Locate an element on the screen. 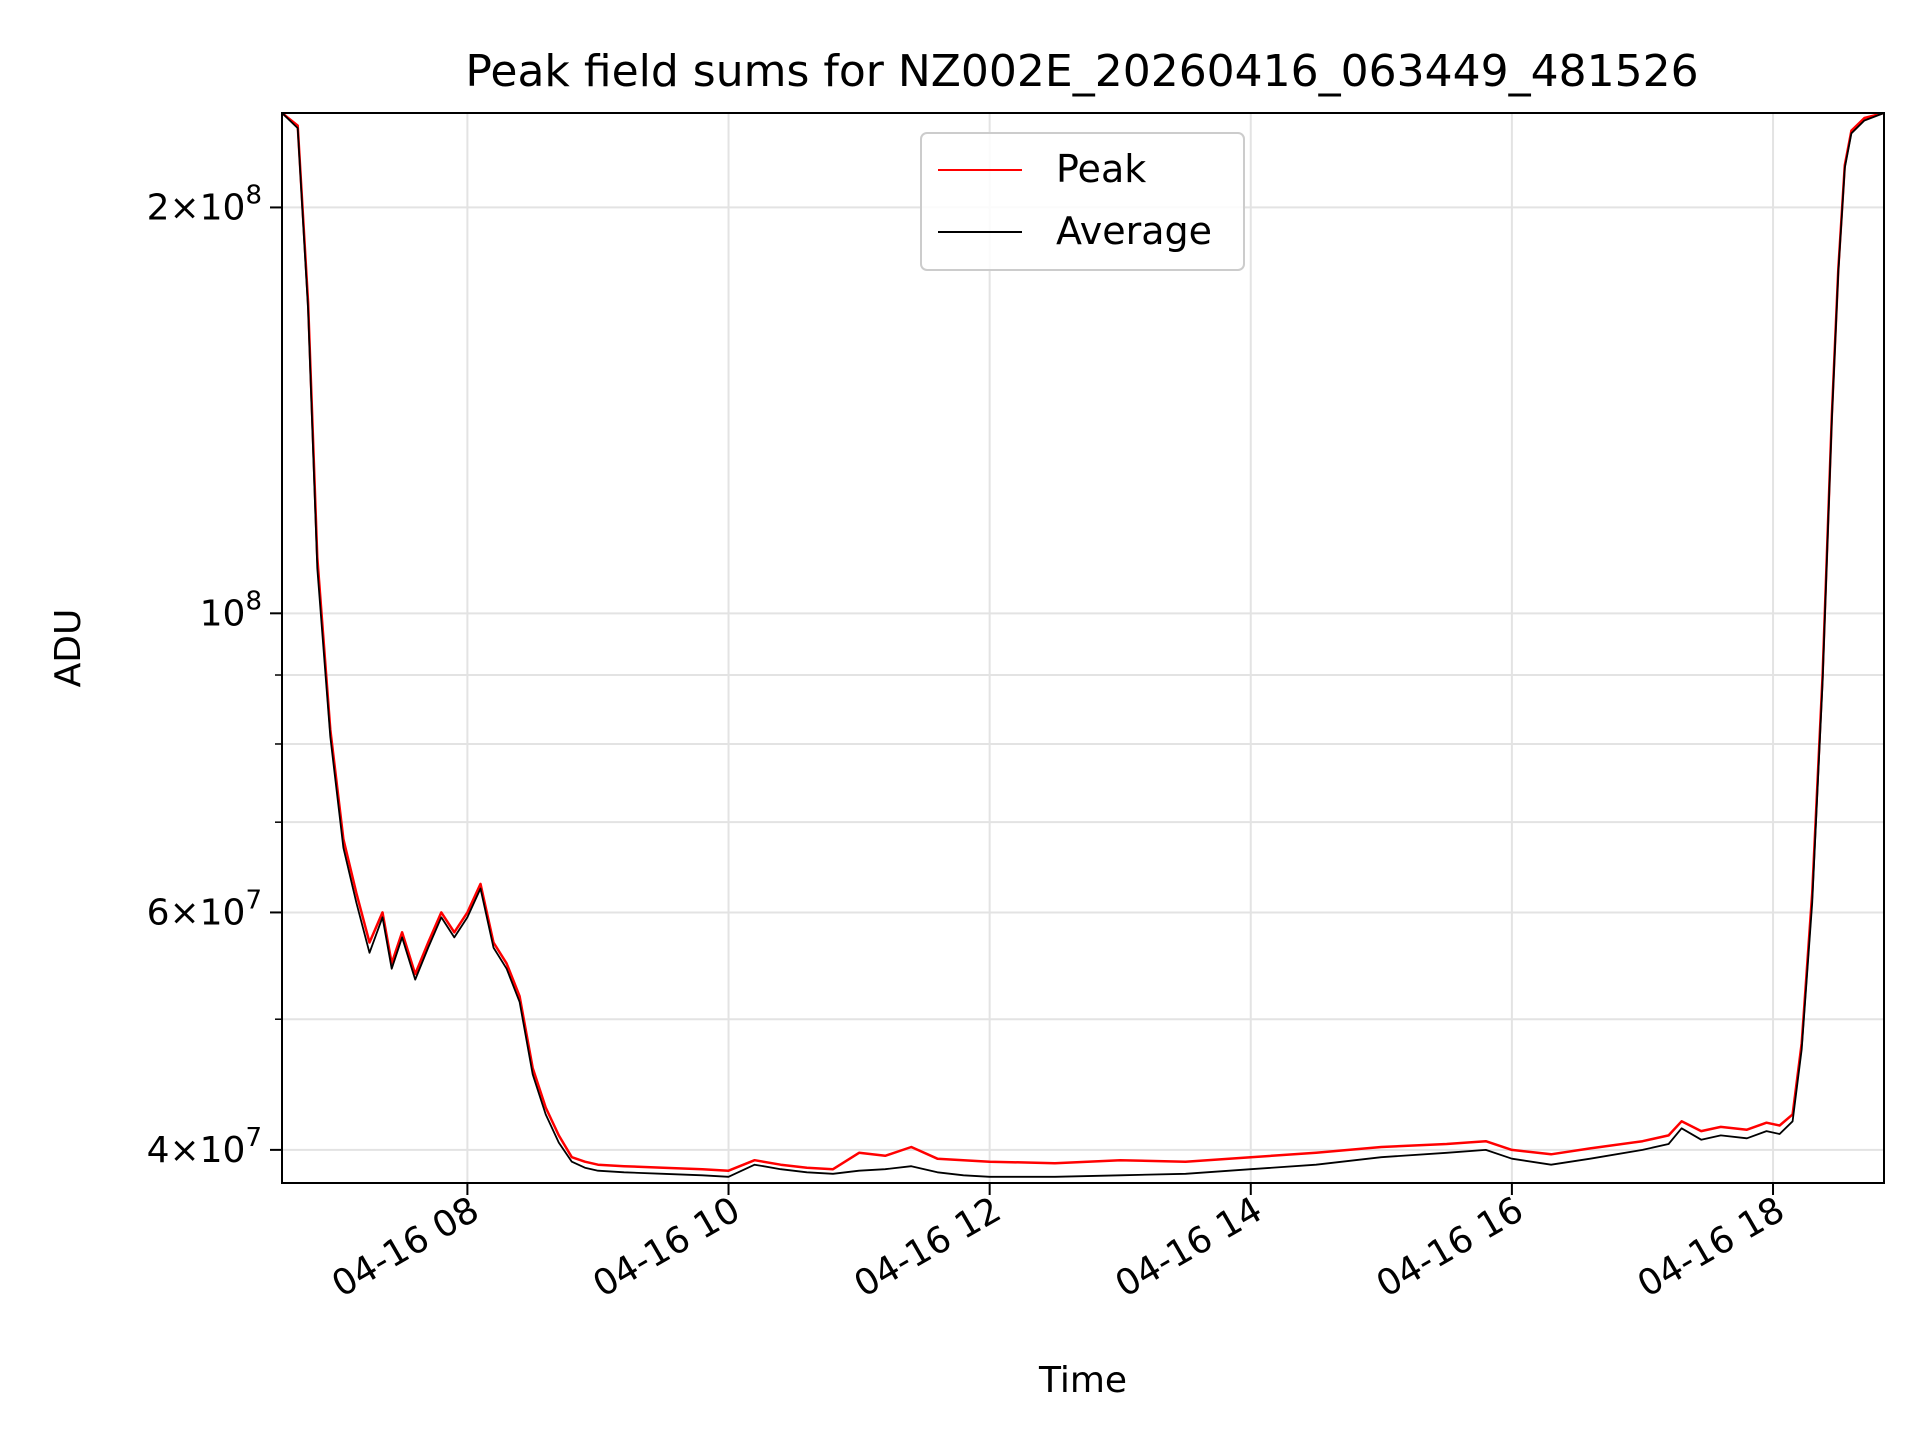 This screenshot has width=1920, height=1440. x-axis-label: Time is located at coordinates (1082, 1380).